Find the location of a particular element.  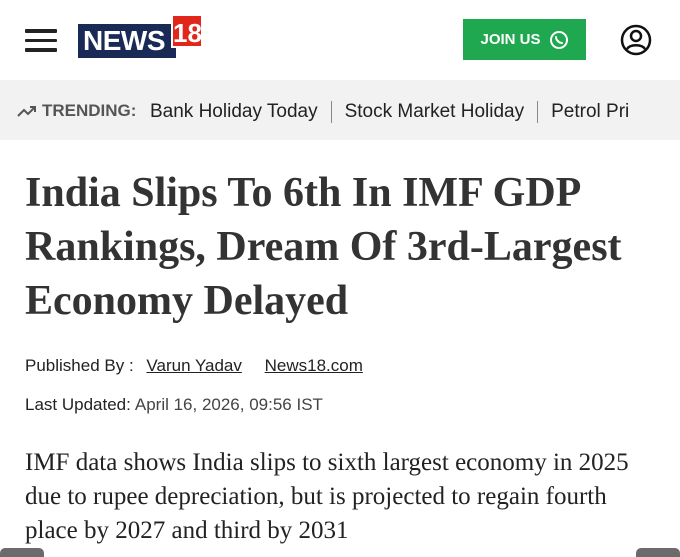

source-link: News18.com is located at coordinates (313, 365).